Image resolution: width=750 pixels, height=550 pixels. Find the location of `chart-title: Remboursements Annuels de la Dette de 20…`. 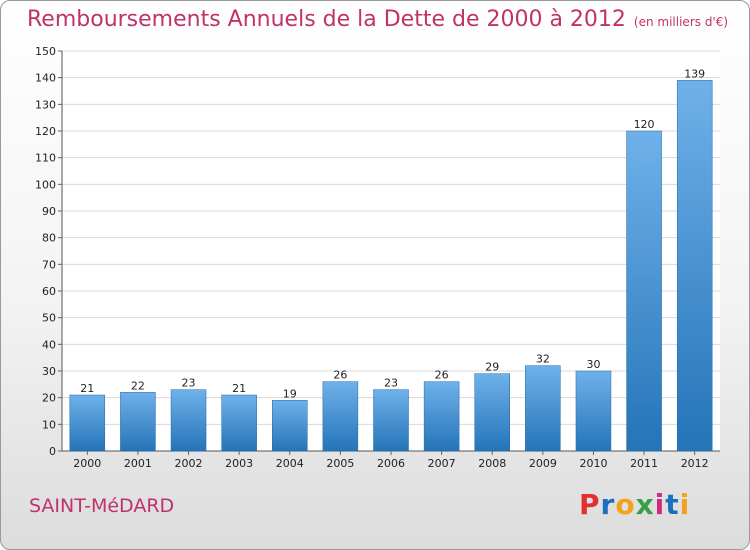

chart-title: Remboursements Annuels de la Dette de 20… is located at coordinates (377, 19).